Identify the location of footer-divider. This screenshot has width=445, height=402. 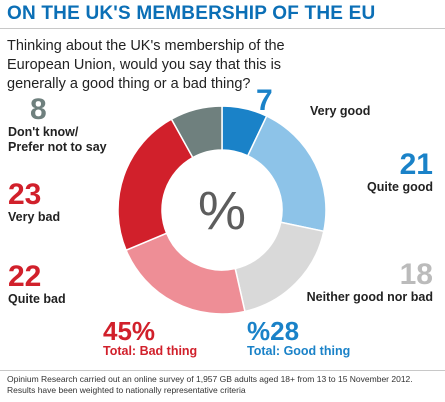
(222, 370).